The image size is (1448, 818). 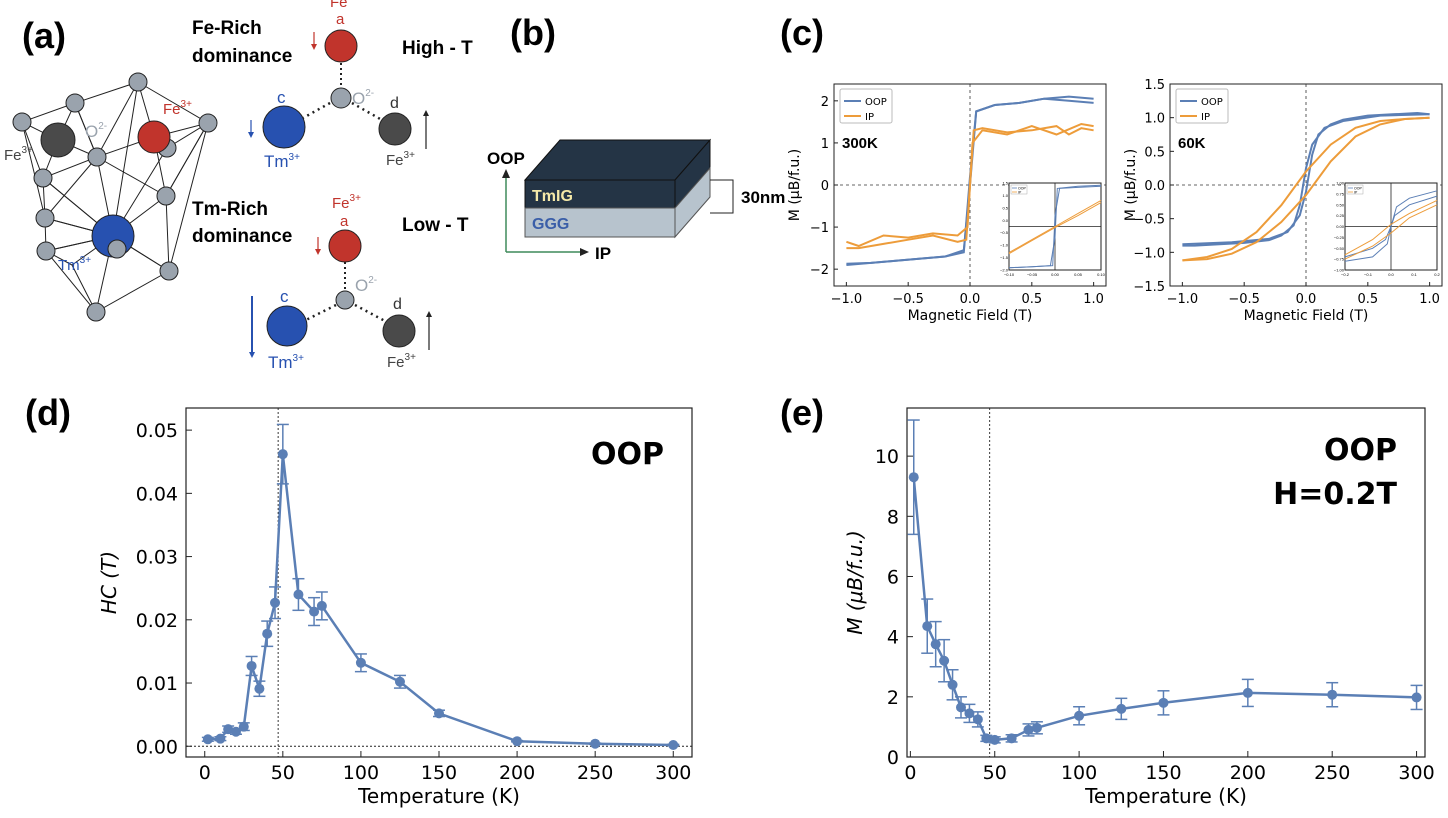 I want to click on crystal-fe-top-label: Fe3+, so click(x=177, y=108).